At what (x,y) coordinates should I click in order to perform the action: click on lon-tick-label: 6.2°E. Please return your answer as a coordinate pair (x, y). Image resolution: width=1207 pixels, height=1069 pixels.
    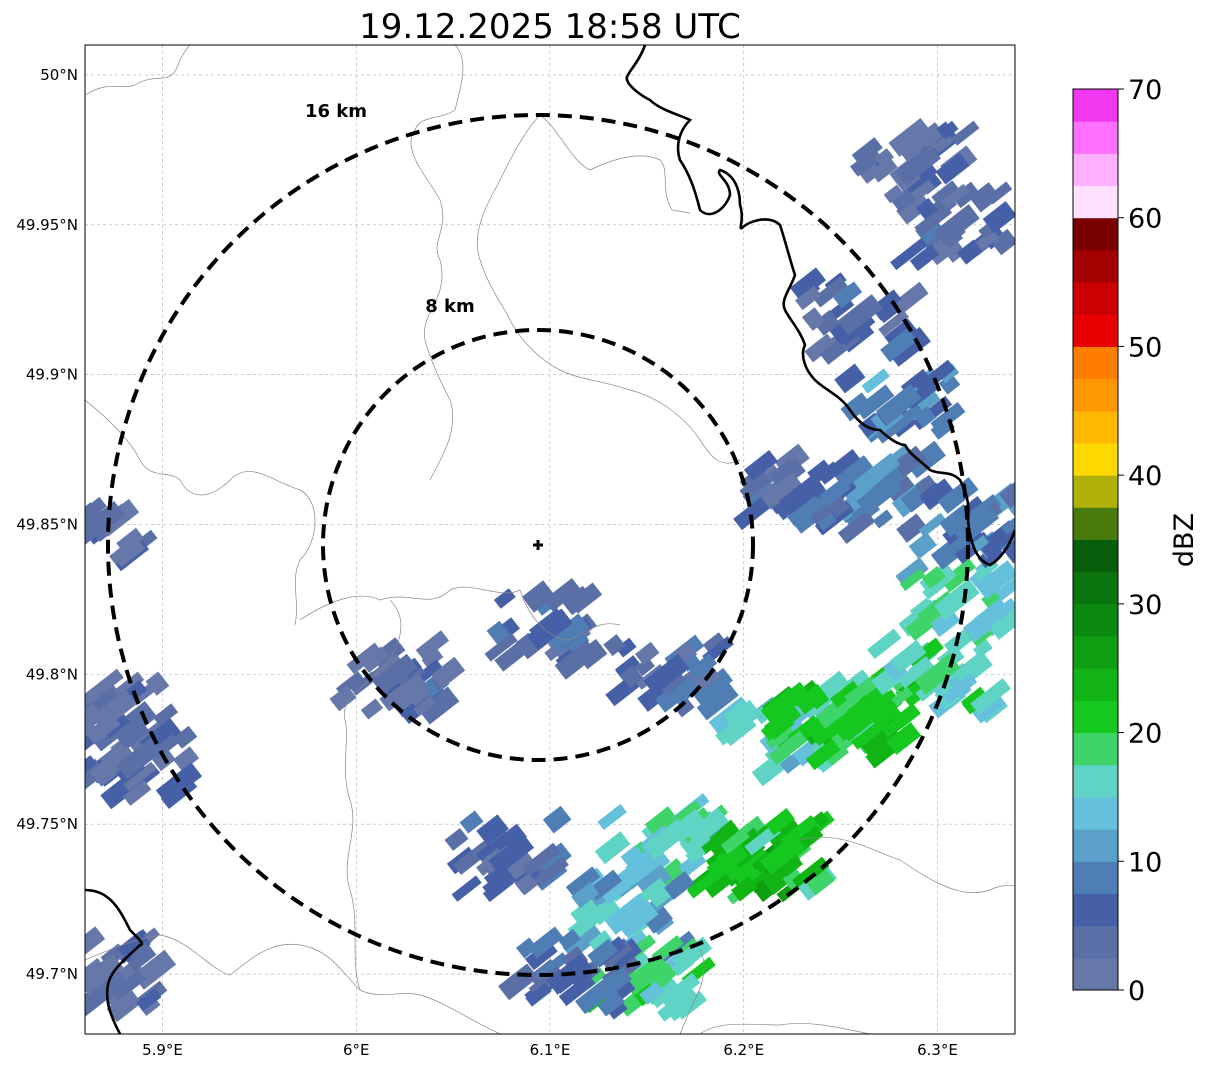
    Looking at the image, I should click on (743, 1050).